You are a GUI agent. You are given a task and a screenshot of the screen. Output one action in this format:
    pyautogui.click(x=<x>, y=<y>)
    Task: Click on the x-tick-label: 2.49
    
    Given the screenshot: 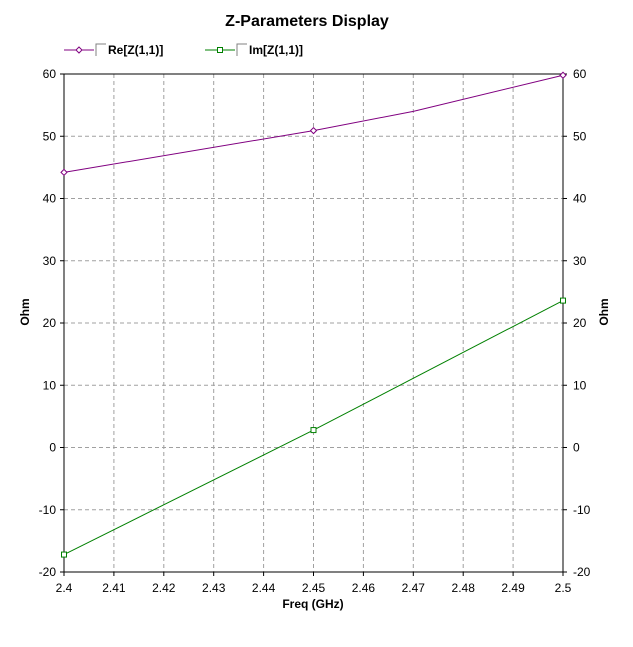 What is the action you would take?
    pyautogui.click(x=513, y=588)
    